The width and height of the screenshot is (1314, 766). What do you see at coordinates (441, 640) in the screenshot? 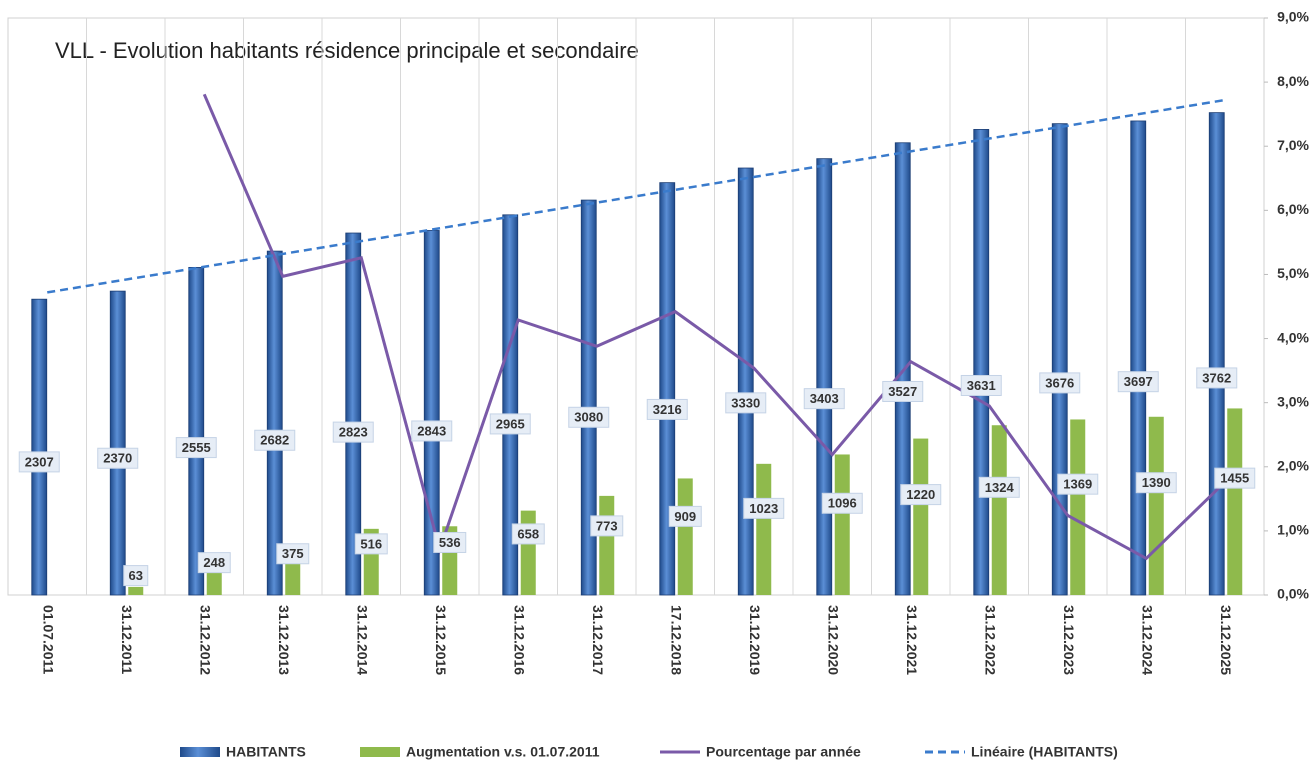
I see `x-tick-label: 31.12.2015` at bounding box center [441, 640].